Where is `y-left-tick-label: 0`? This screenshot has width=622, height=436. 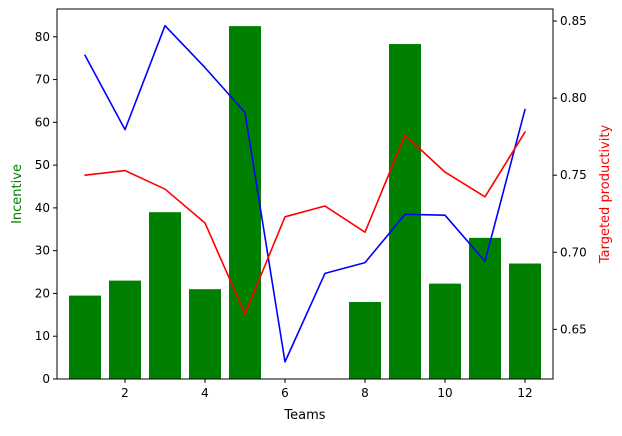 y-left-tick-label: 0 is located at coordinates (46, 379).